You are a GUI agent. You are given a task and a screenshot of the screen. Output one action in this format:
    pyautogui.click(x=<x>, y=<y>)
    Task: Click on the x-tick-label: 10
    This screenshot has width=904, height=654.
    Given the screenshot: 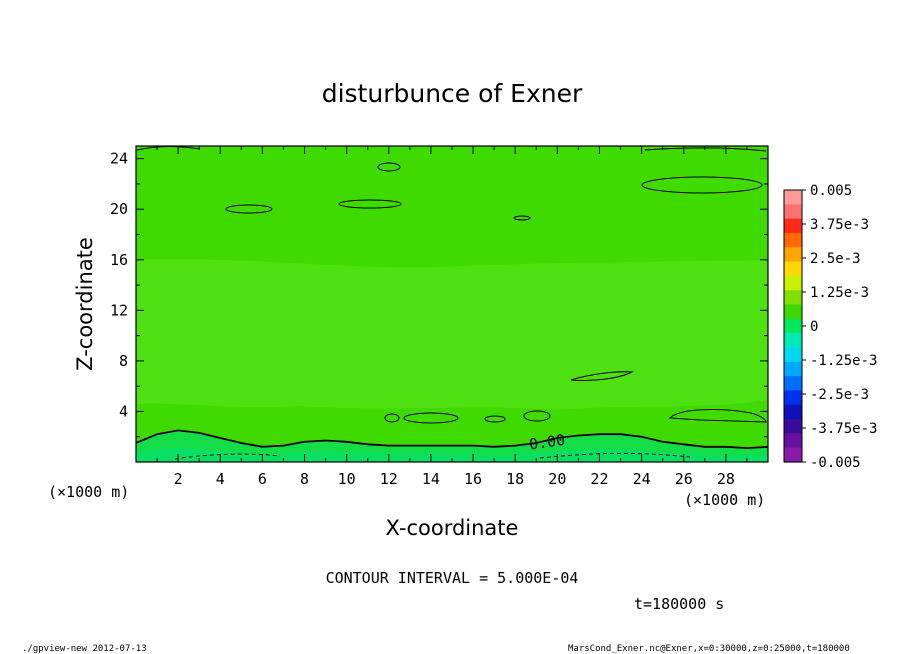 What is the action you would take?
    pyautogui.click(x=347, y=479)
    